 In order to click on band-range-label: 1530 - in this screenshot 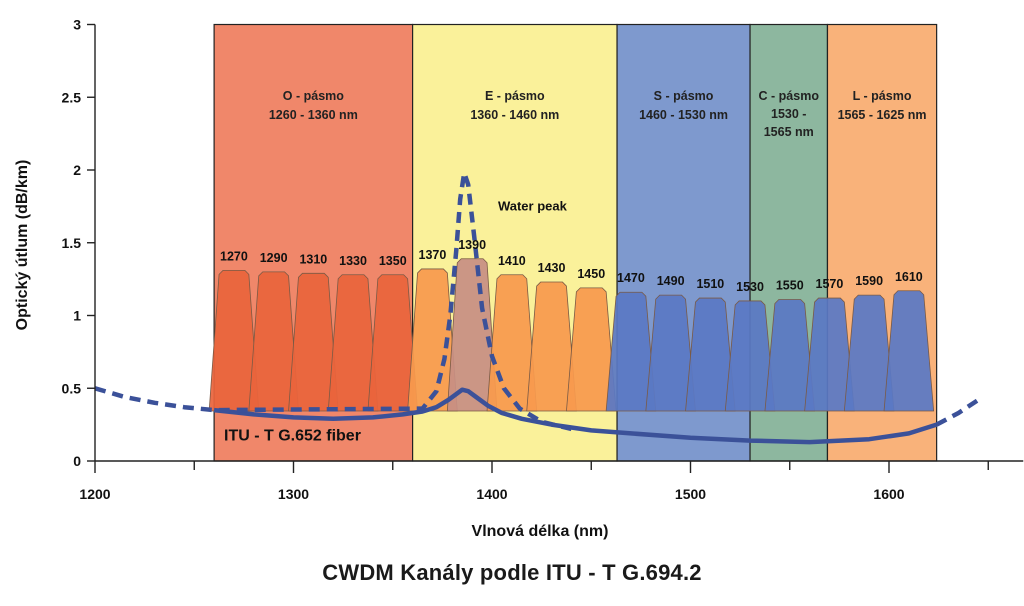, I will do `click(788, 114)`.